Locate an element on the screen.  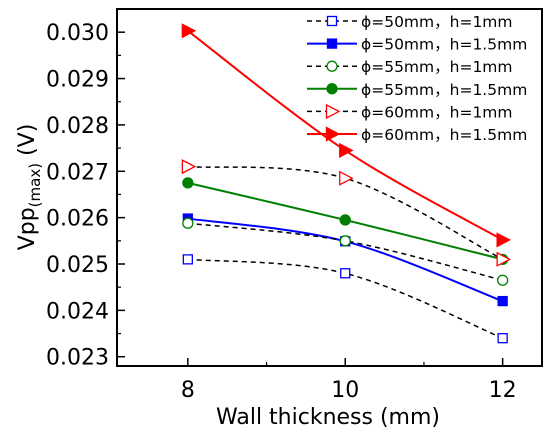
y-axis-title-main: Vpp is located at coordinates (27, 228).